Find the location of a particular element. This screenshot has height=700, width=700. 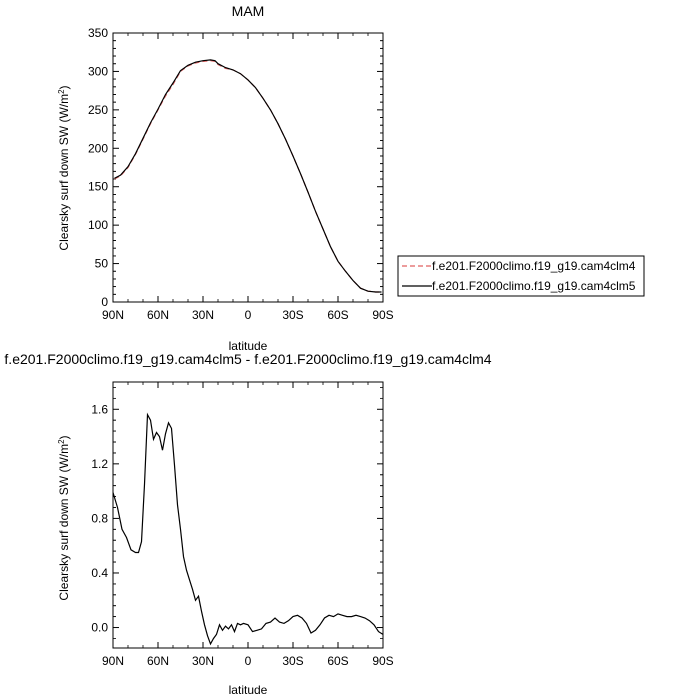

top-chart-y-tick-label: 200 is located at coordinates (98, 148).